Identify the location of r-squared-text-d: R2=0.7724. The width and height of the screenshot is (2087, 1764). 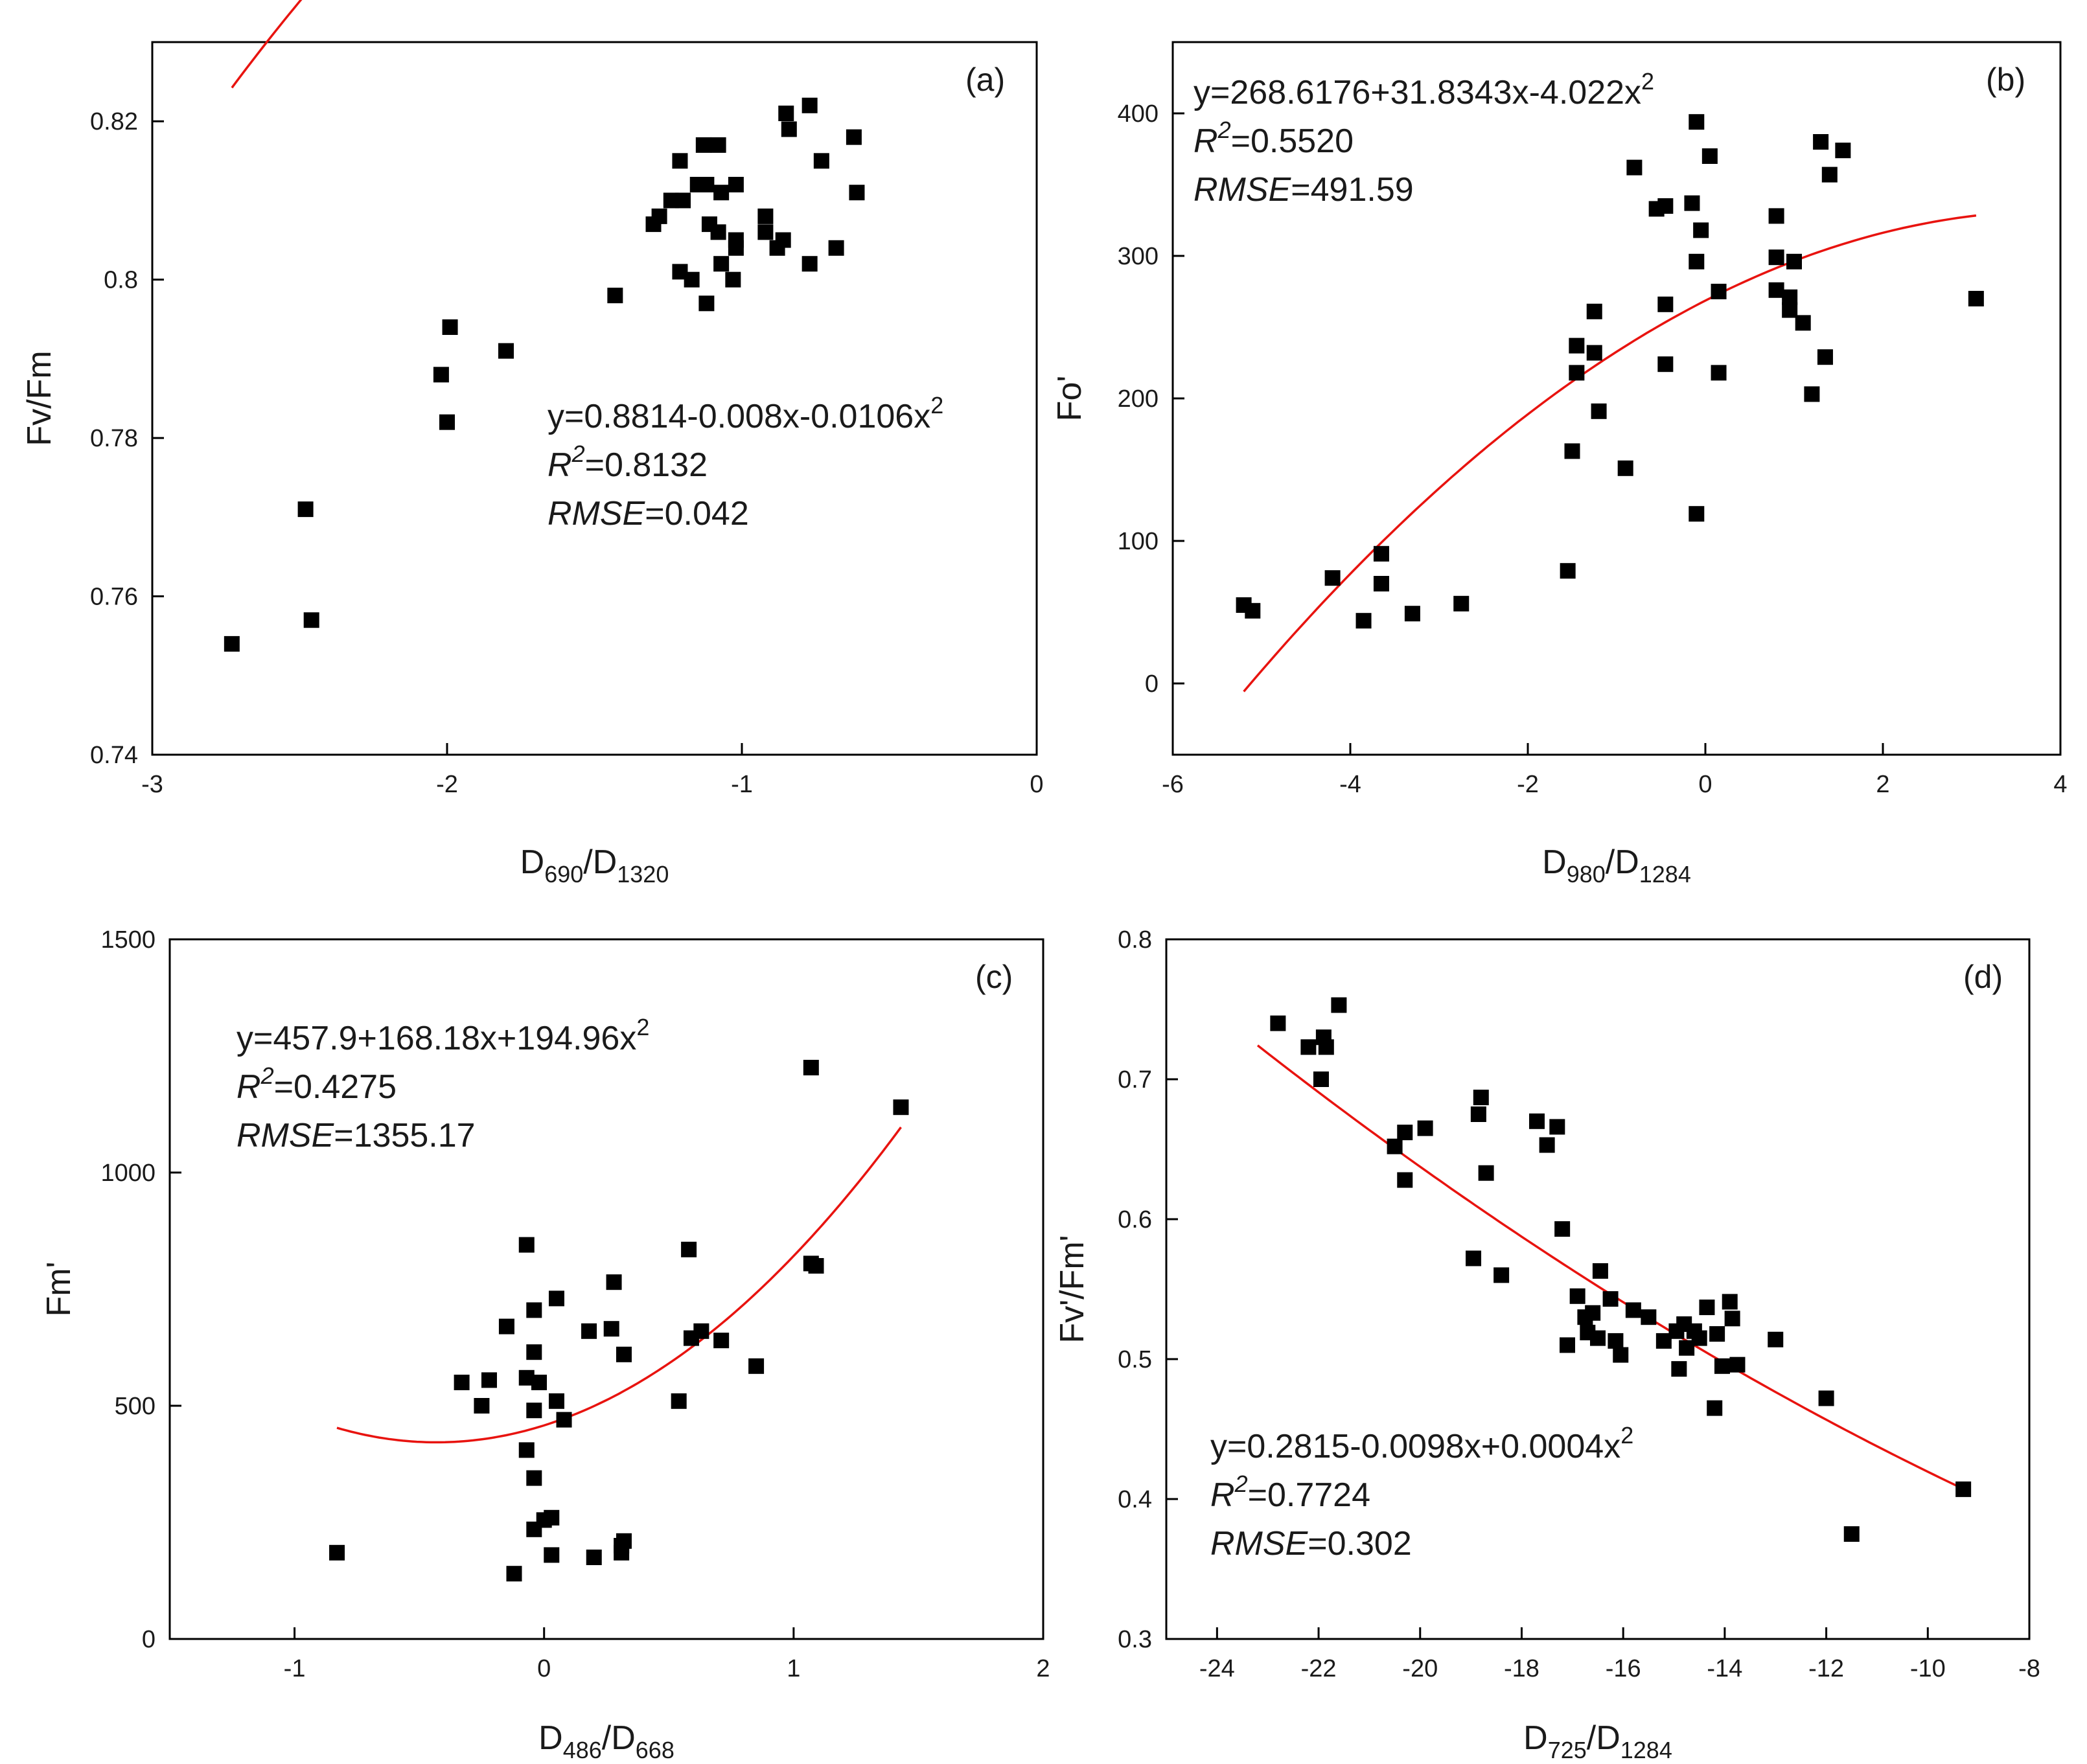
(1290, 1492).